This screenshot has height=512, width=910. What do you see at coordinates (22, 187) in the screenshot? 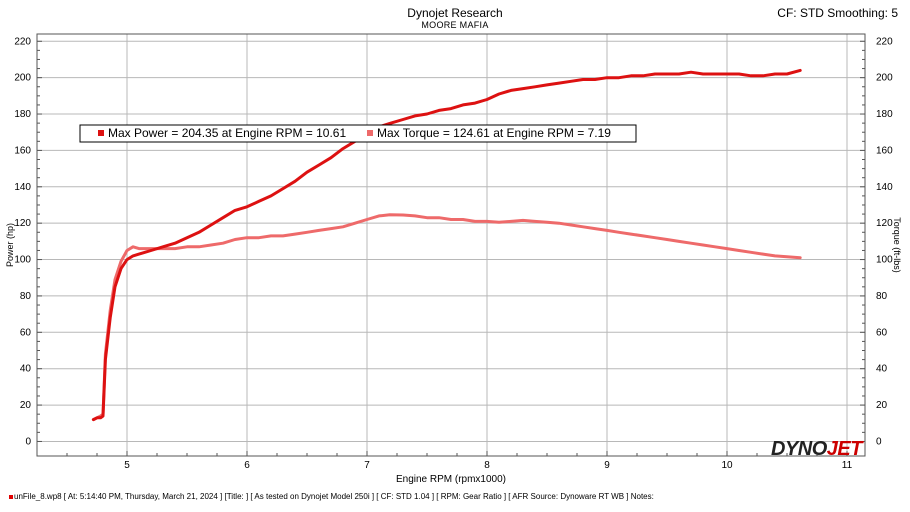
I see `y-tick-label-left: 140` at bounding box center [22, 187].